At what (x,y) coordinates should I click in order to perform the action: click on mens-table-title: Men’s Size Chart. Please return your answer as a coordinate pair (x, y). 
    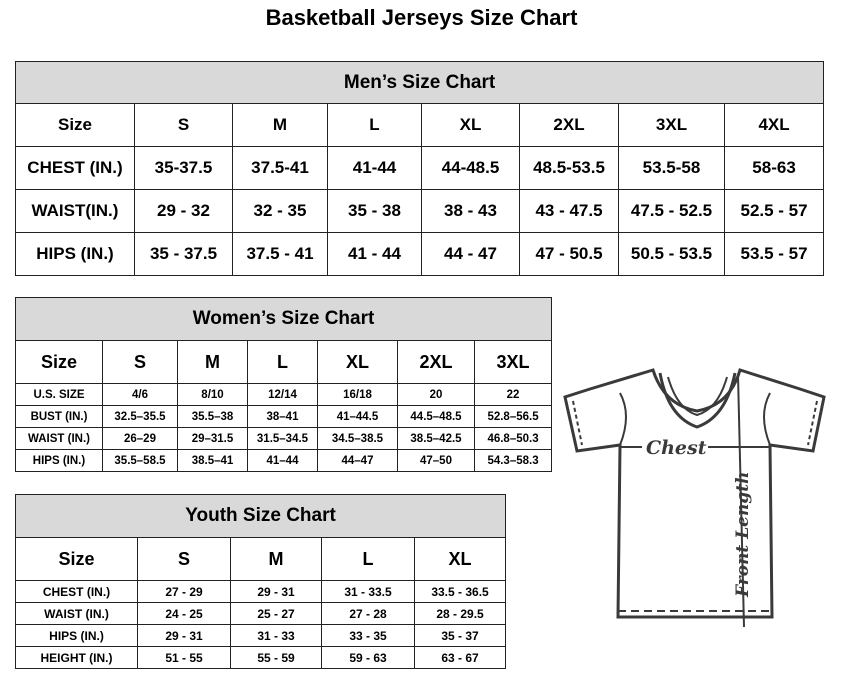
    Looking at the image, I should click on (419, 82).